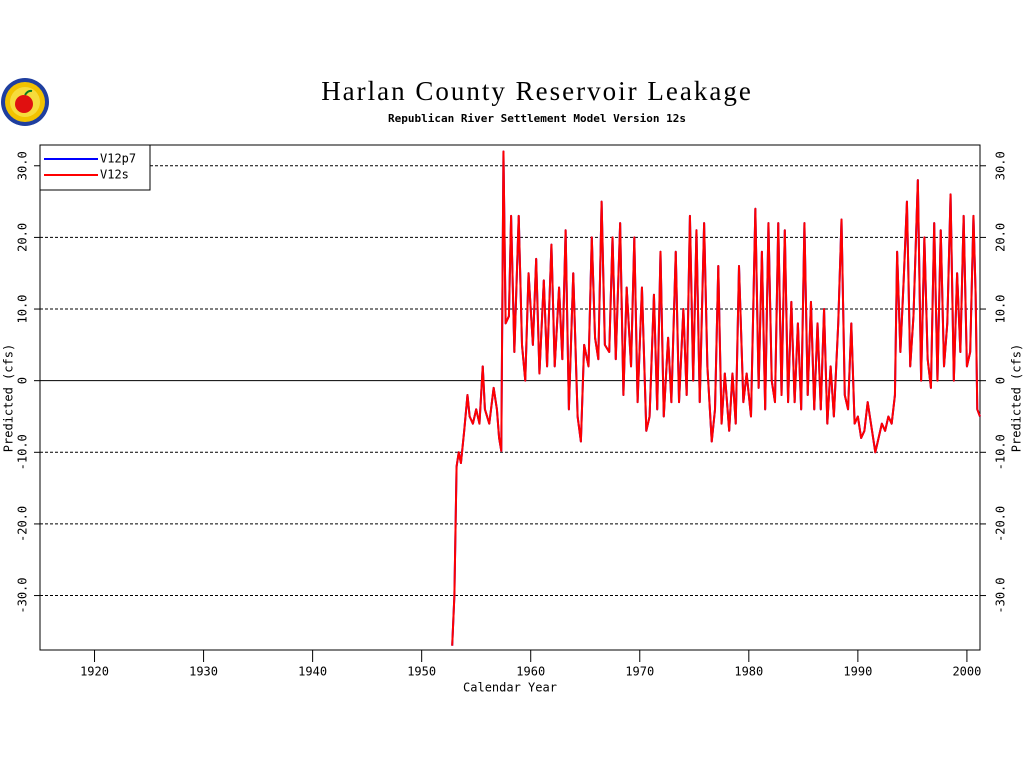 The height and width of the screenshot is (768, 1024). Describe the element at coordinates (1001, 452) in the screenshot. I see `y-tick-label-right: -10.0` at that location.